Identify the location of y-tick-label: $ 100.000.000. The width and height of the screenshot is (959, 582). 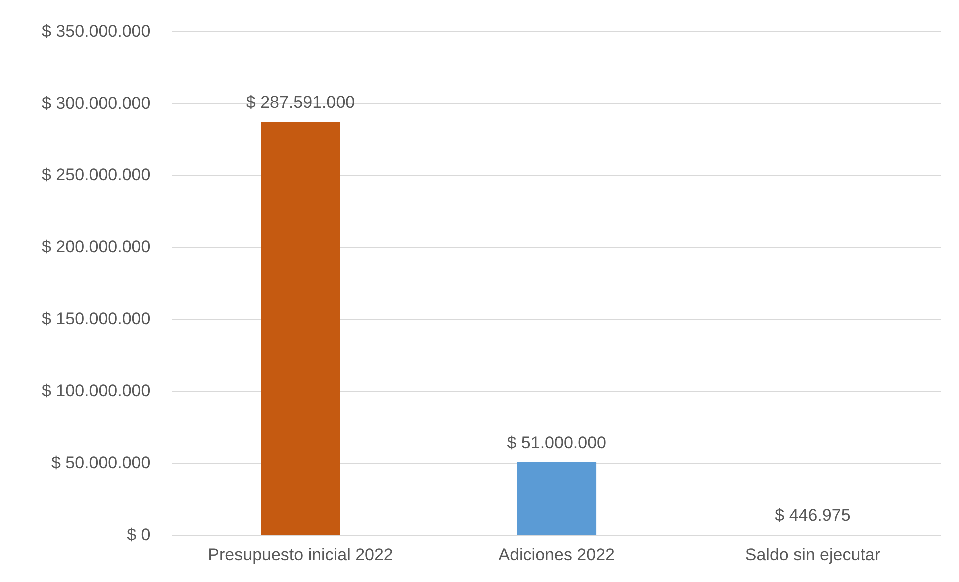
(96, 390).